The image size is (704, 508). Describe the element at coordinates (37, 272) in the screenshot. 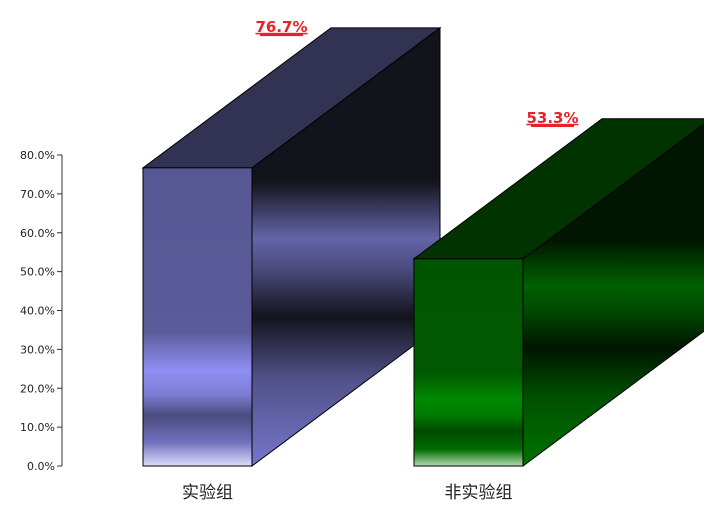

I see `y-tick-label: 50.0%` at that location.